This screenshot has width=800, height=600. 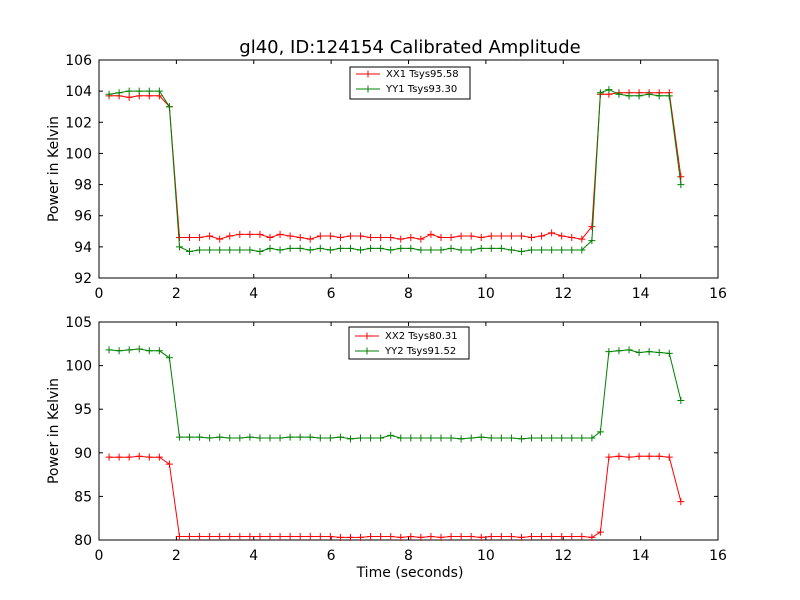 What do you see at coordinates (83, 186) in the screenshot?
I see `y-tick-label: 98` at bounding box center [83, 186].